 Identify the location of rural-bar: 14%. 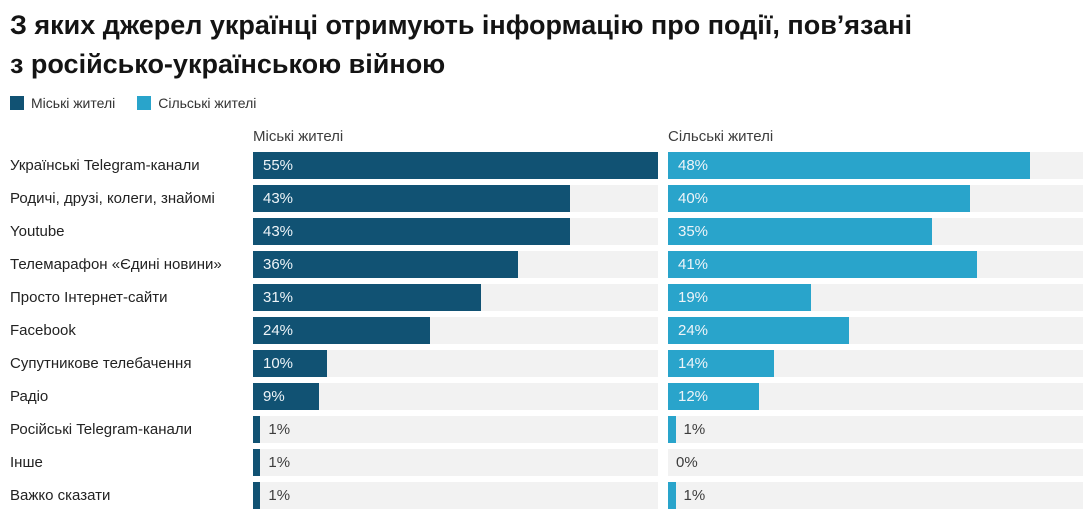
(721, 363).